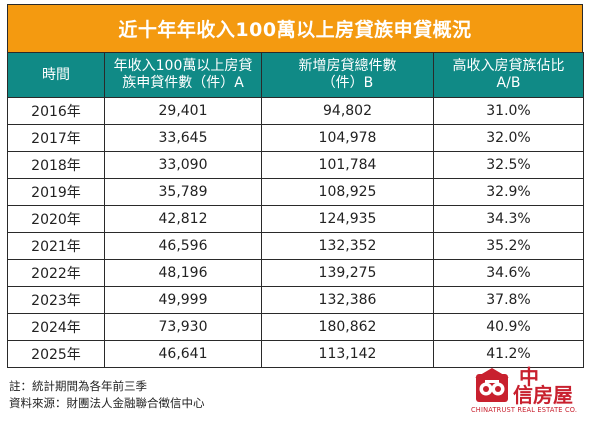 Image resolution: width=590 pixels, height=427 pixels. What do you see at coordinates (347, 327) in the screenshot?
I see `cell-b: 180,862` at bounding box center [347, 327].